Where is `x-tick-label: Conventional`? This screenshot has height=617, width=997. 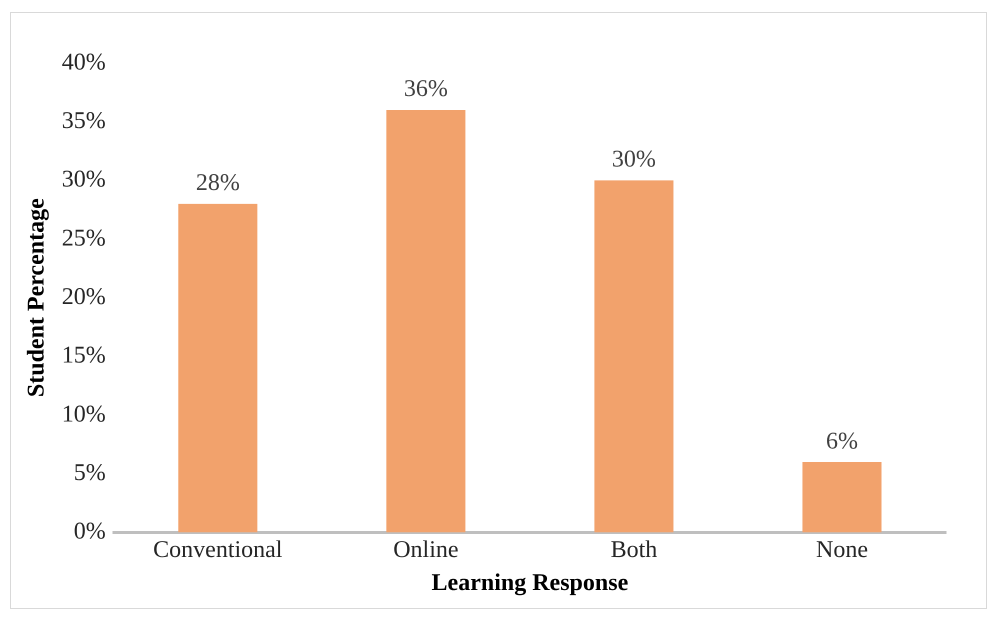
x-tick-label: Conventional is located at coordinates (218, 550).